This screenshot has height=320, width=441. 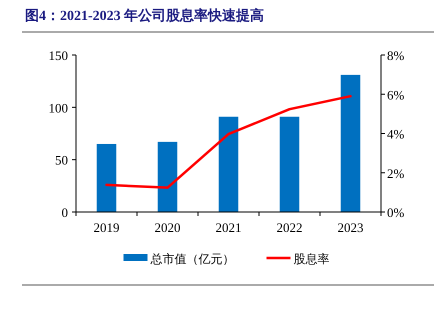 I want to click on y2-tick-label: 6%, so click(x=395, y=94).